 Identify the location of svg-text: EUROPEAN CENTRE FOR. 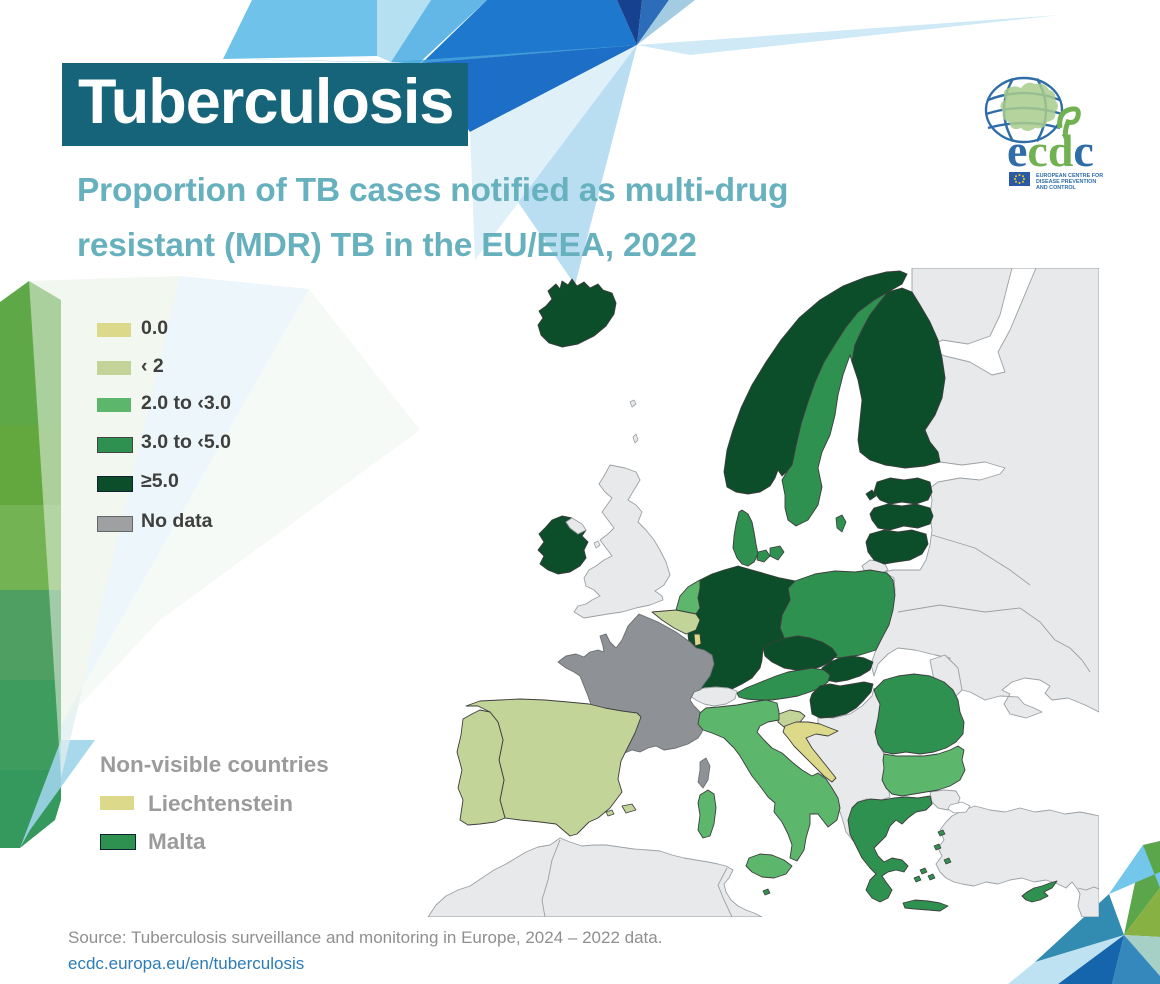
(1069, 176).